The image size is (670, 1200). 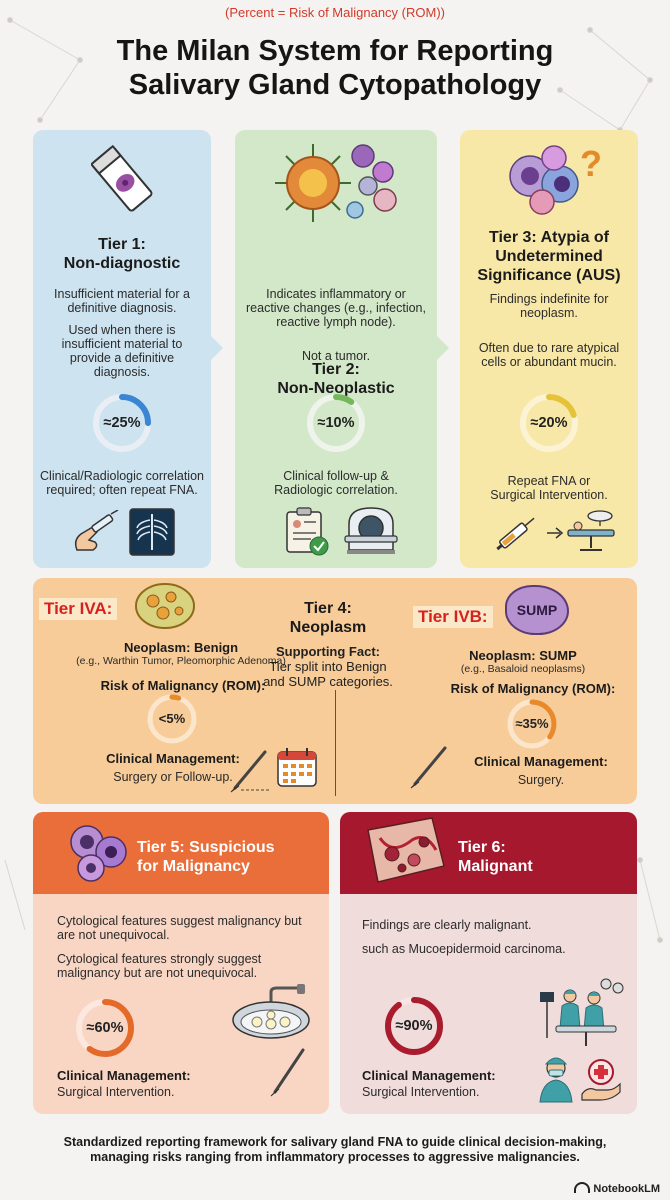 I want to click on arrow-right-icon, so click(x=555, y=533).